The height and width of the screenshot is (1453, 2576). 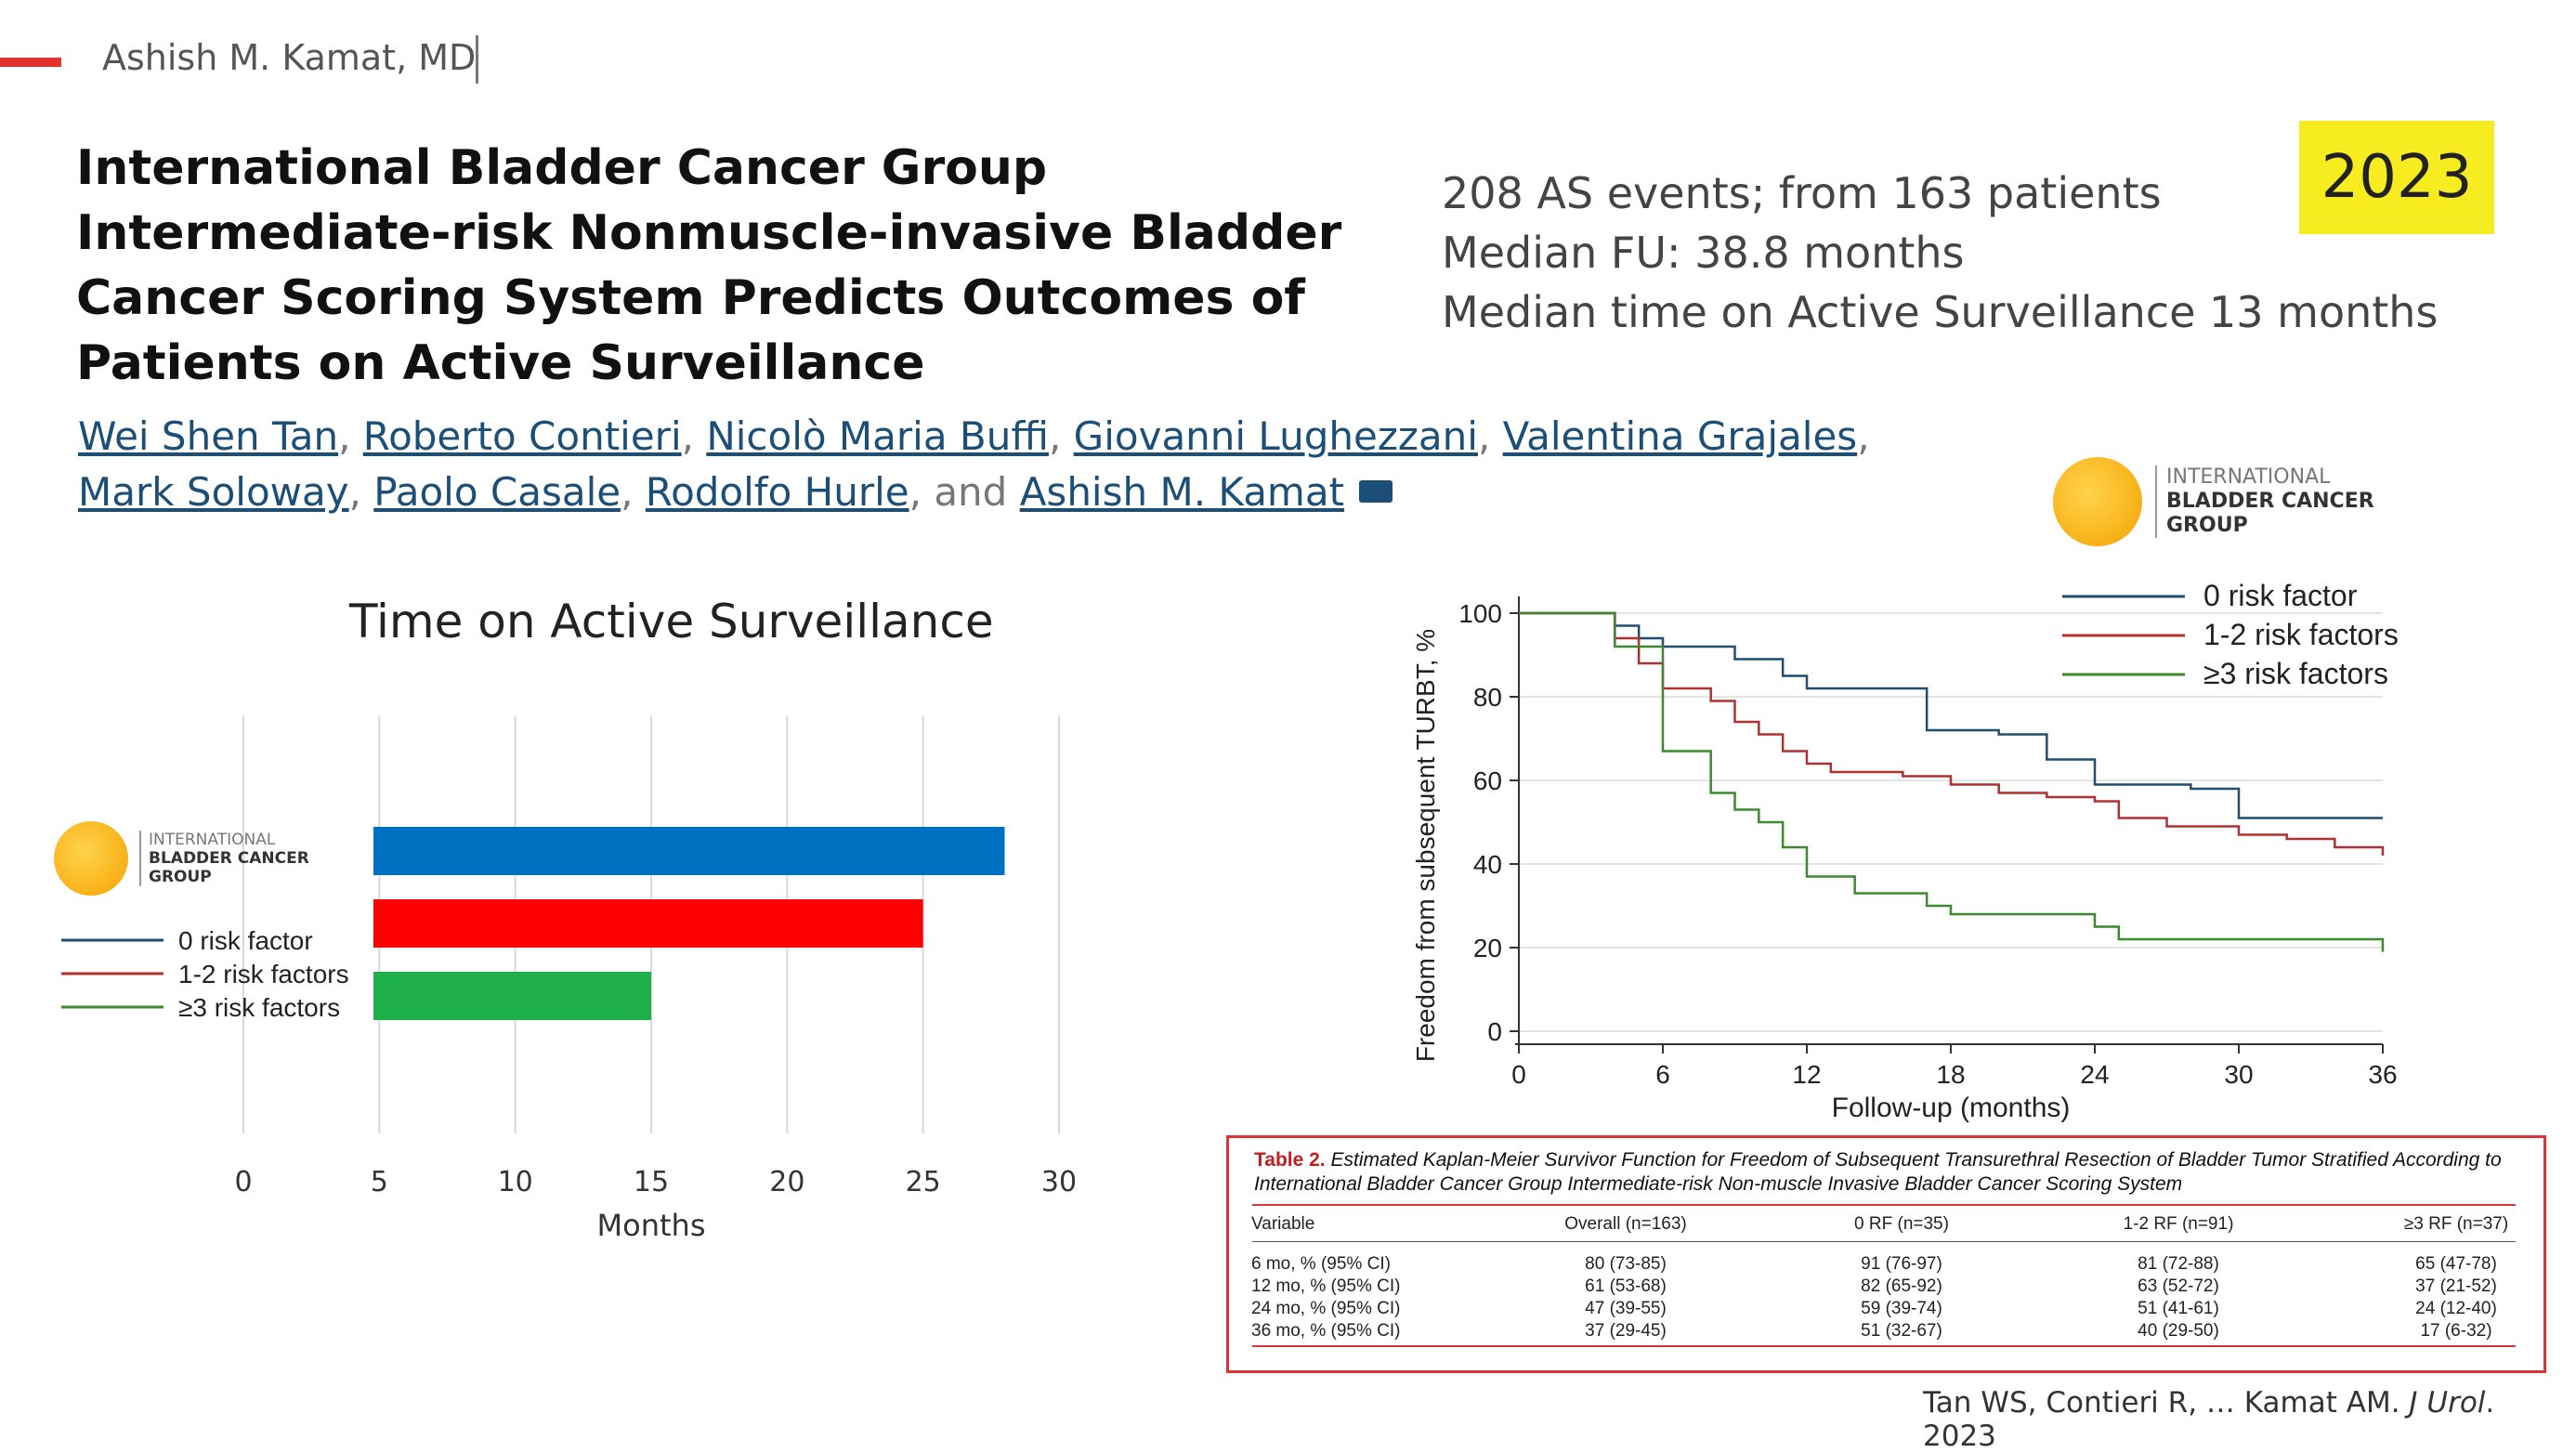 I want to click on accent-red-rule, so click(x=31, y=62).